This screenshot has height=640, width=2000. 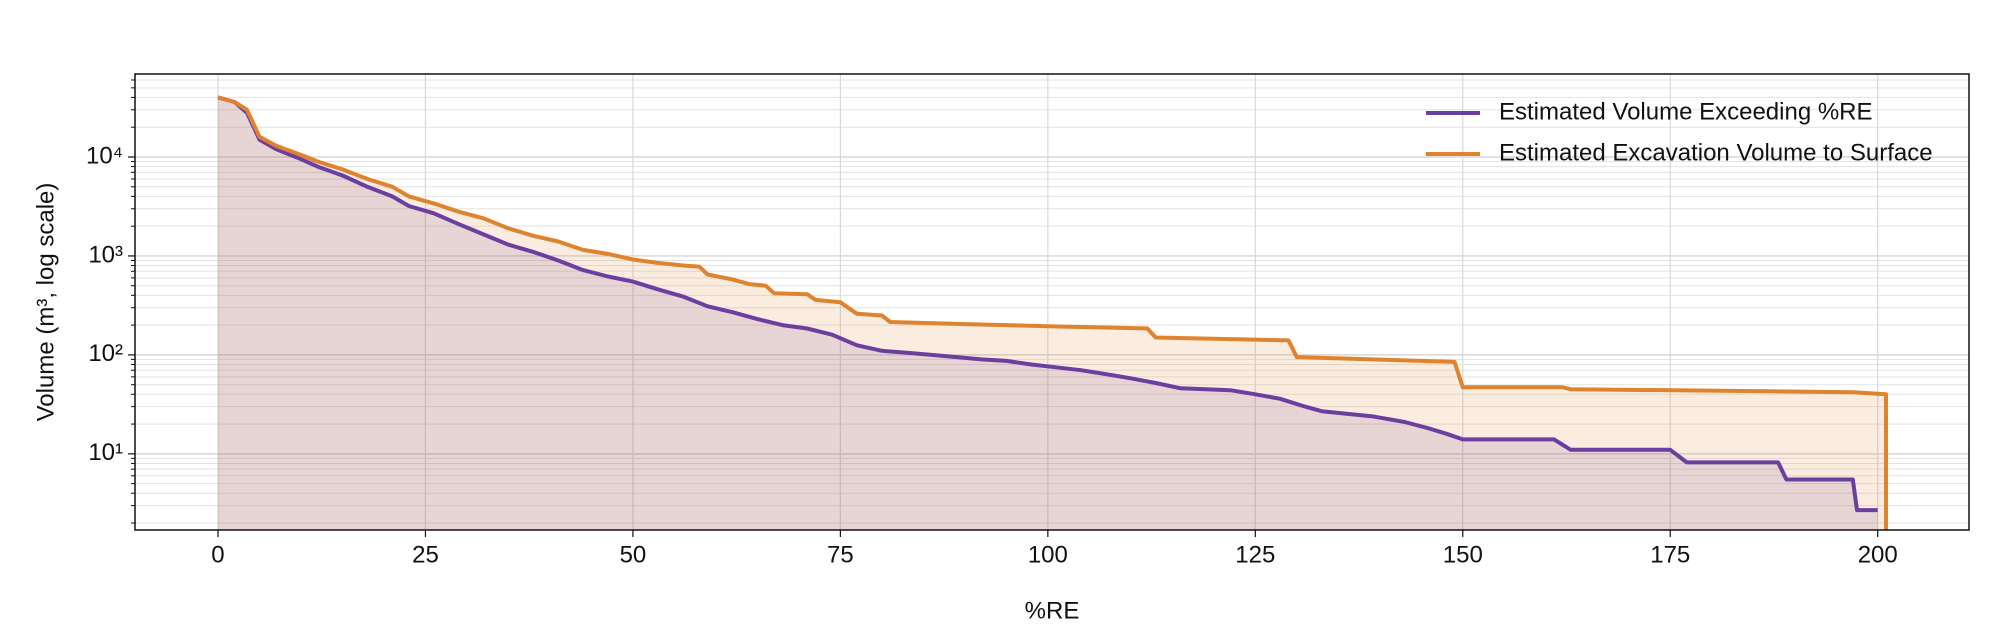 What do you see at coordinates (1052, 610) in the screenshot?
I see `x-axis-label: %RE` at bounding box center [1052, 610].